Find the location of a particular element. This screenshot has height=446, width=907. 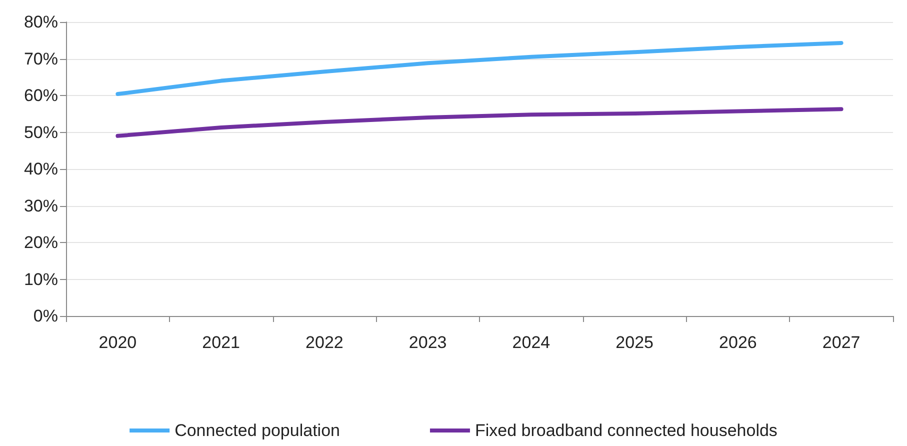

y-tick-label: 70% is located at coordinates (41, 58).